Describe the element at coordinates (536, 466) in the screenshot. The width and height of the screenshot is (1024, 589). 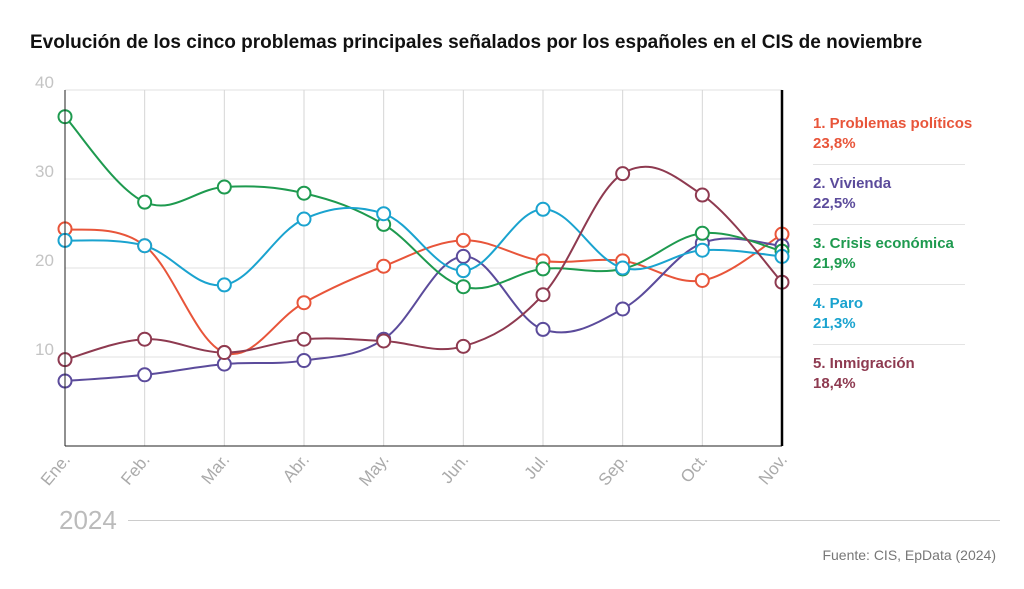
I see `x-tick-label: Jul.` at that location.